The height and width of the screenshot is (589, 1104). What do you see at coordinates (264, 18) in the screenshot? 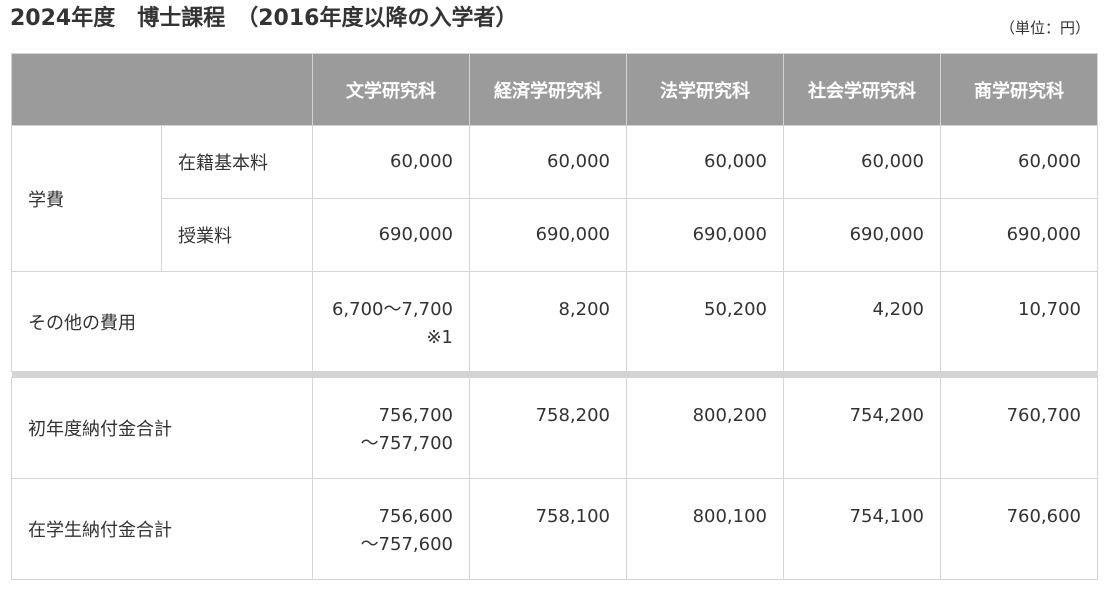
I see `page-title: 2024年度 博士課程 （2016年度以降の入学者）` at bounding box center [264, 18].